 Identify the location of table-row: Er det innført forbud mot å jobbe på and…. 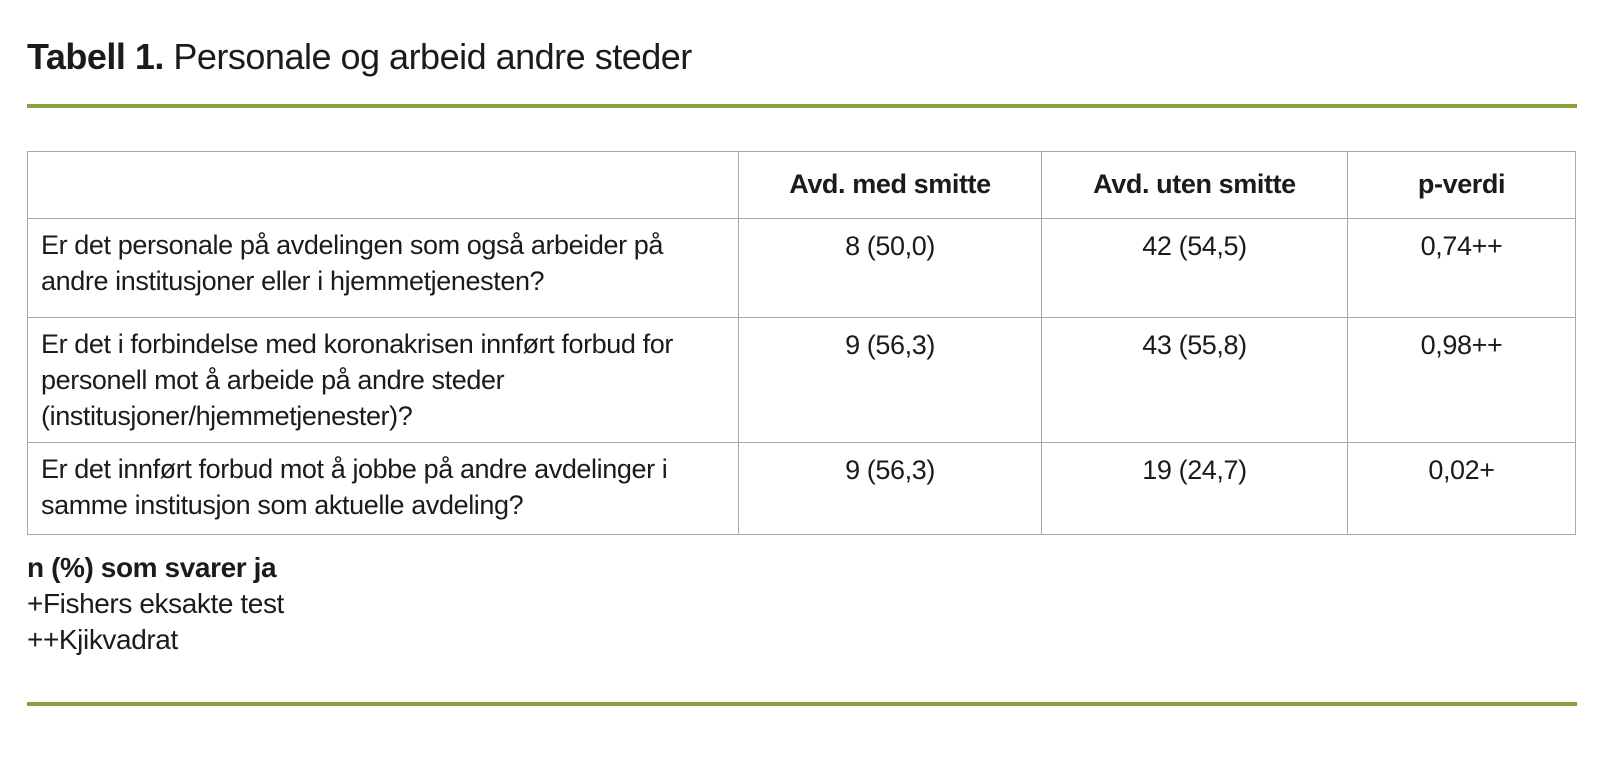
(801, 488).